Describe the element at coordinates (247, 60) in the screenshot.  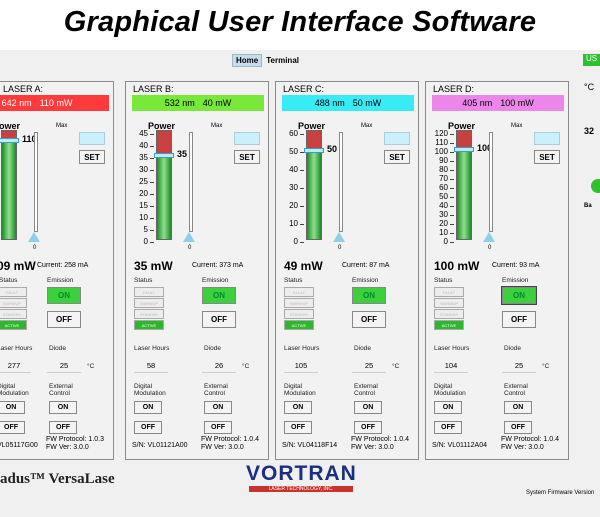
I see `tab-home: Home` at that location.